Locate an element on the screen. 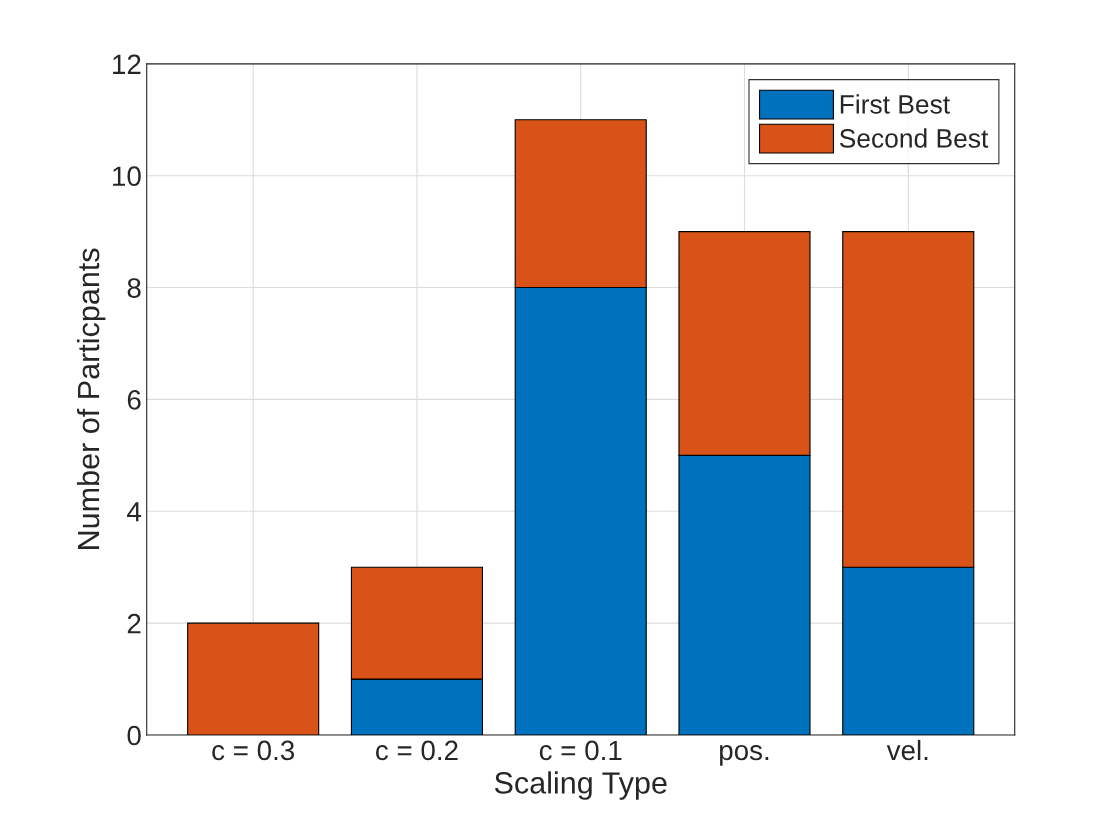 This screenshot has height=840, width=1120. y-tick-label: 0 is located at coordinates (134, 735).